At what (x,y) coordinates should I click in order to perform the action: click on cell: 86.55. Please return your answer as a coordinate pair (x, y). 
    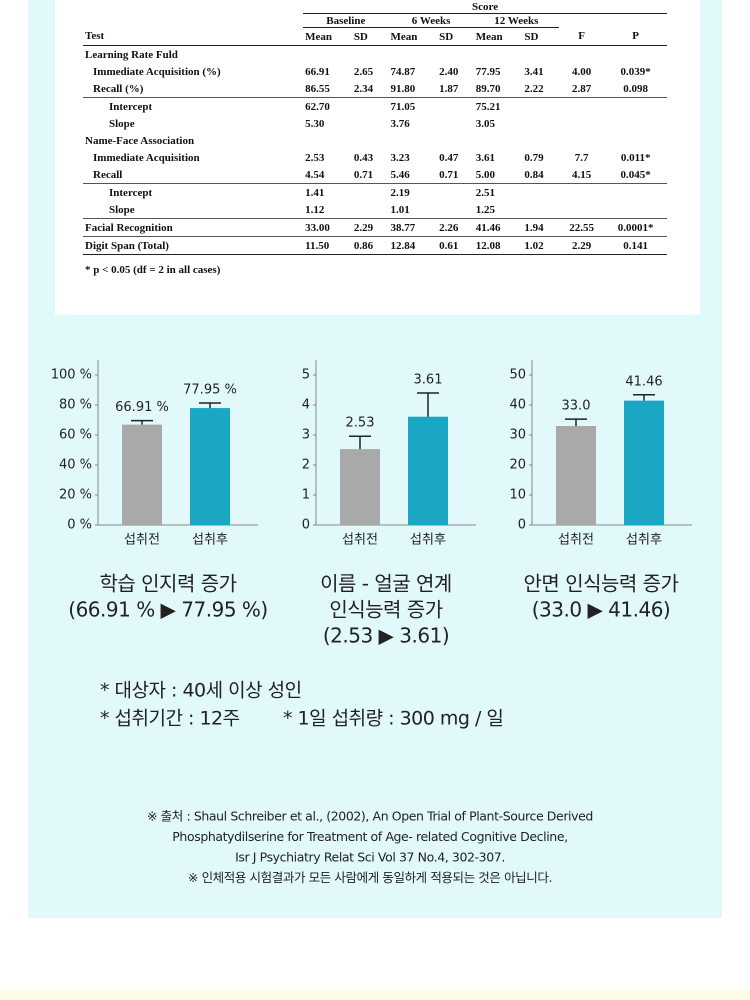
    Looking at the image, I should click on (317, 88).